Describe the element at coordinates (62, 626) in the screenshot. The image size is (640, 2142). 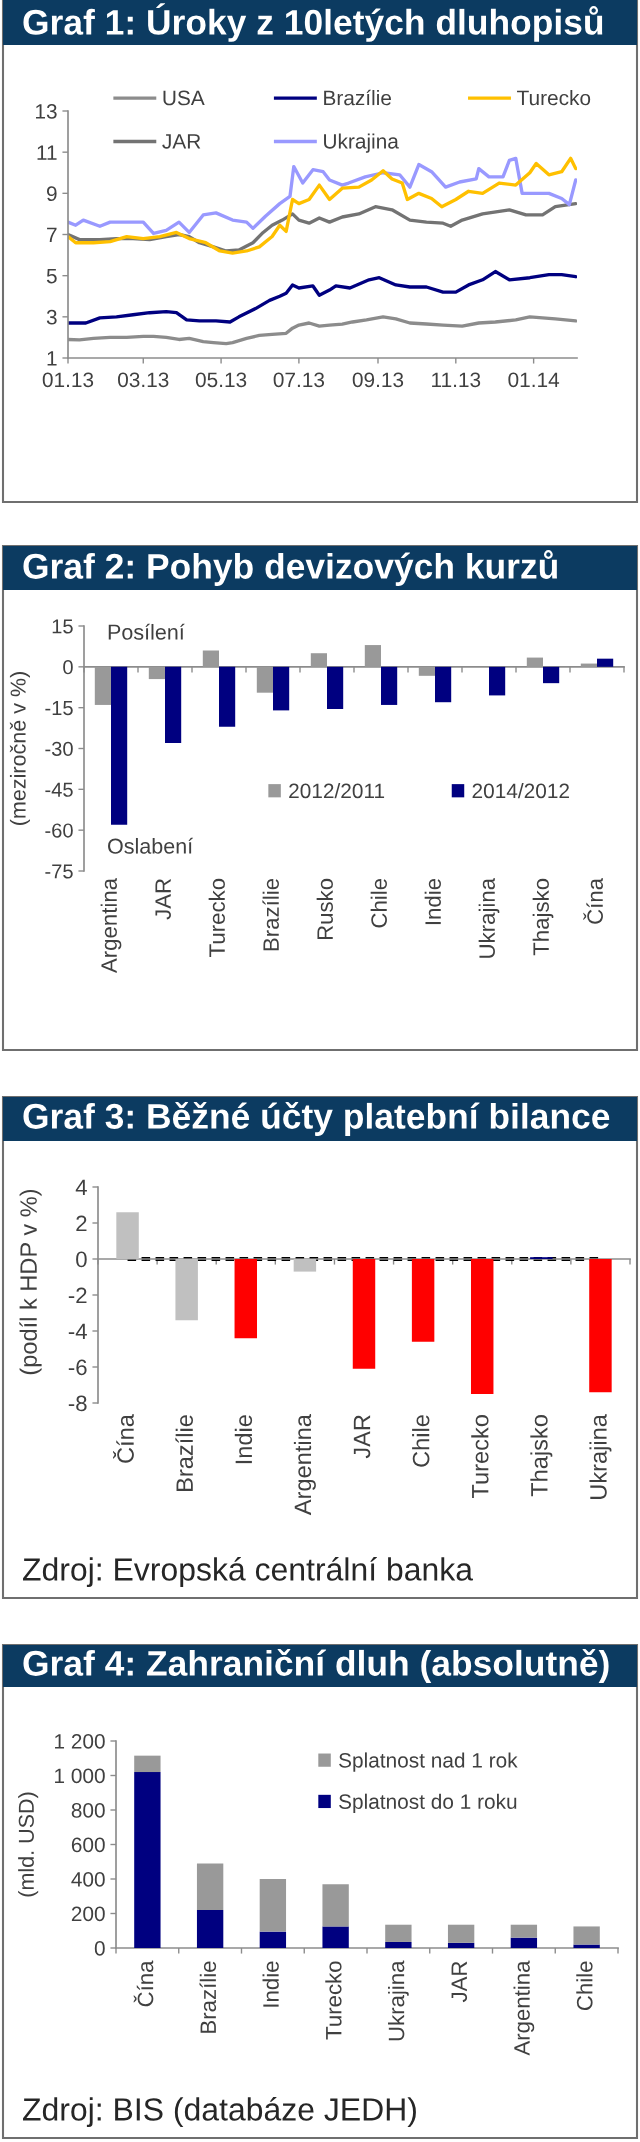
I see `y-tick-label: 15` at that location.